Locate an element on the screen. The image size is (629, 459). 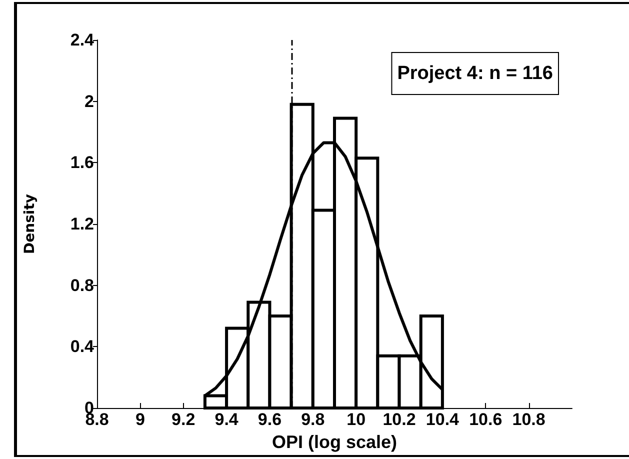
x-tick-label: 10.4 is located at coordinates (443, 419).